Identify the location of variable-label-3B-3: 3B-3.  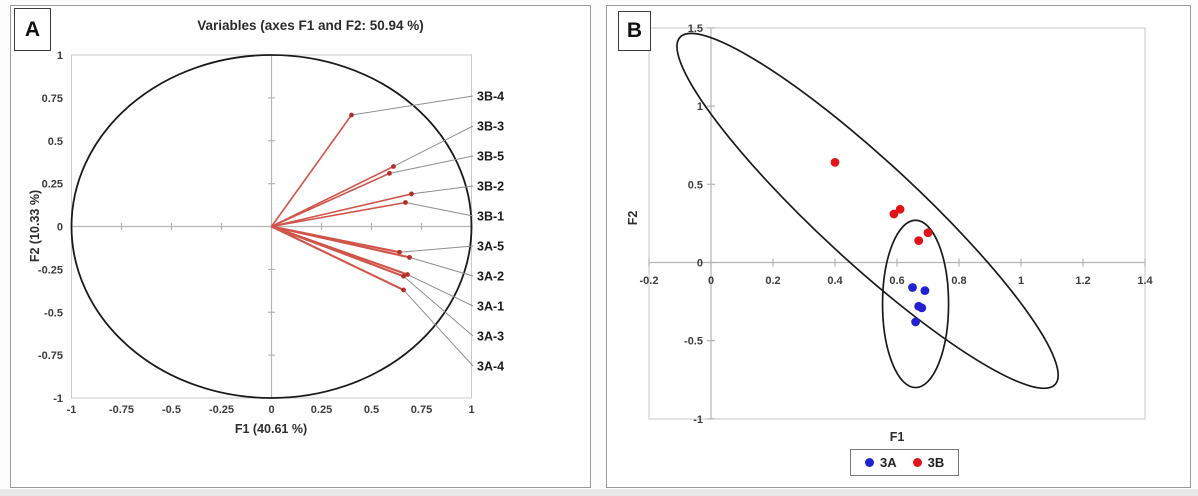
(490, 127).